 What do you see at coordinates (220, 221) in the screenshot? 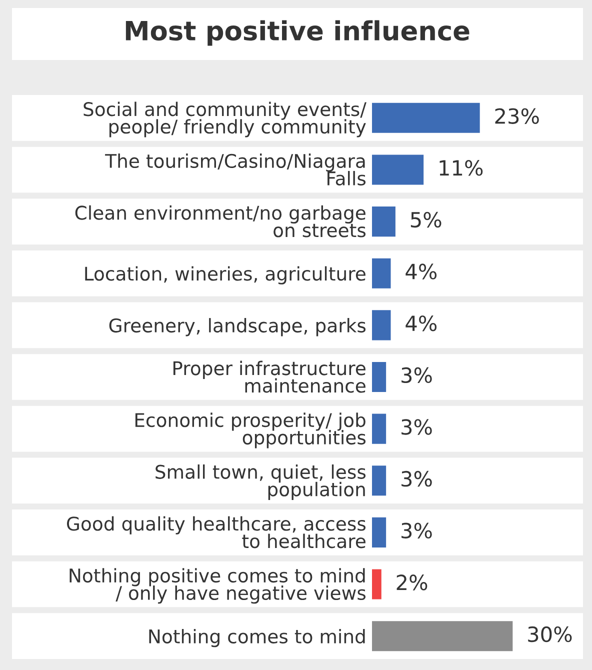
I see `y-tick-label: Clean environment/no garbage on streets` at bounding box center [220, 221].